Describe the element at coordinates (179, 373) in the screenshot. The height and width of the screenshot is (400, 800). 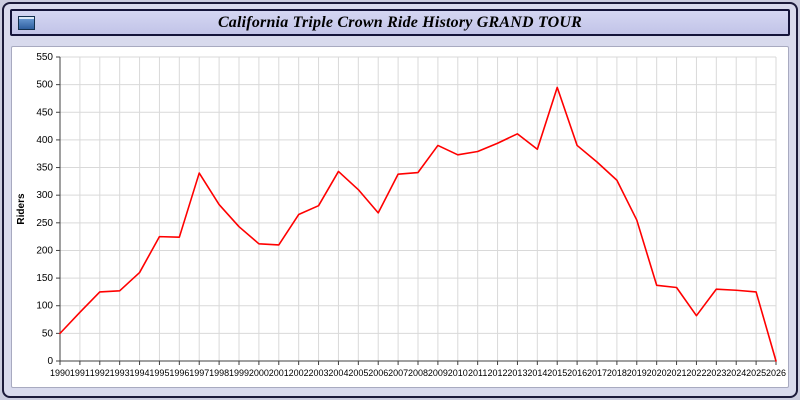
I see `x-tick-label: 1996` at that location.